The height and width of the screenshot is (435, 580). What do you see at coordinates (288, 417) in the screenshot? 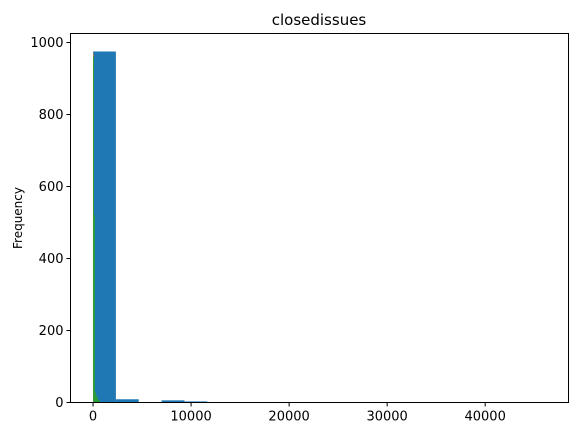
I see `x-tick-label: 20000` at bounding box center [288, 417].